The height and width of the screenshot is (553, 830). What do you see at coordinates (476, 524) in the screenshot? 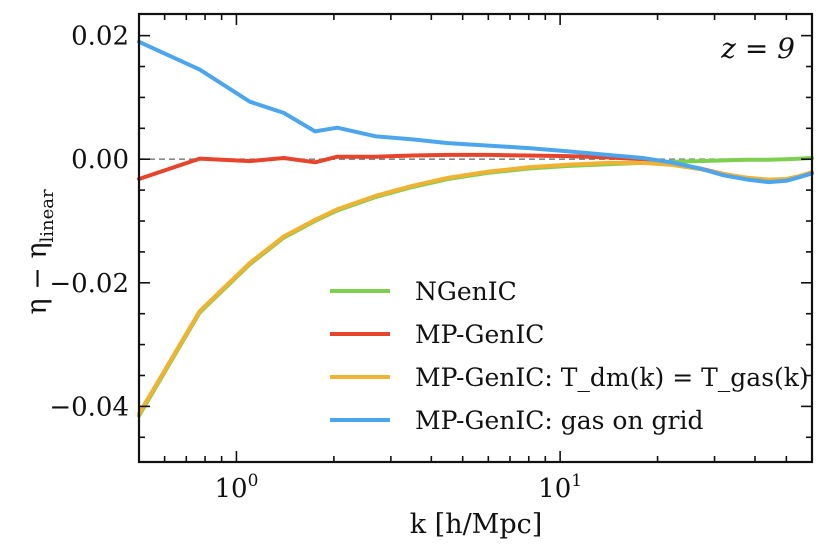
I see `x-axis-label: k [h/Mpc]` at bounding box center [476, 524].